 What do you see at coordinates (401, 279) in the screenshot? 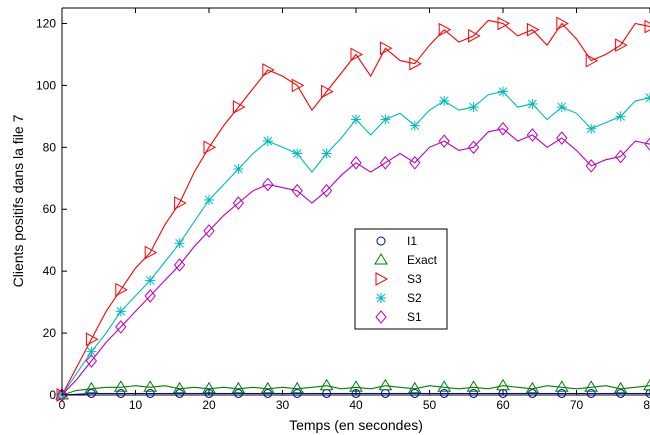
I see `legend-box` at bounding box center [401, 279].